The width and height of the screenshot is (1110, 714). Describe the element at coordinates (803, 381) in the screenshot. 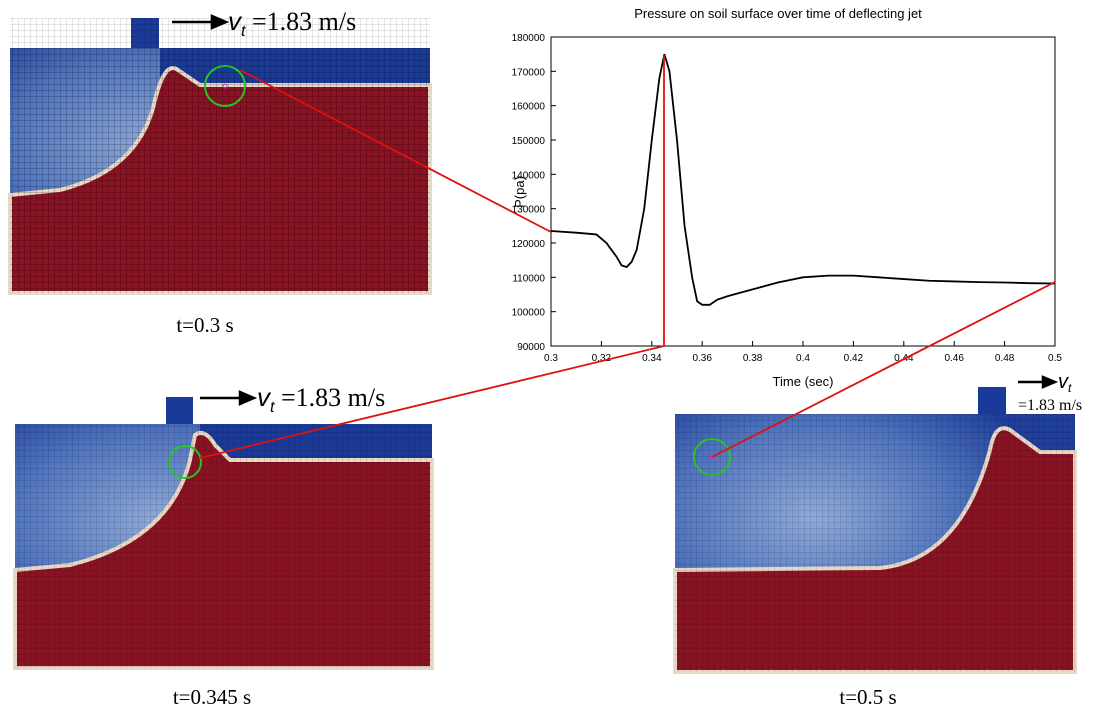

I see `x-axis-label: Time (sec)` at that location.